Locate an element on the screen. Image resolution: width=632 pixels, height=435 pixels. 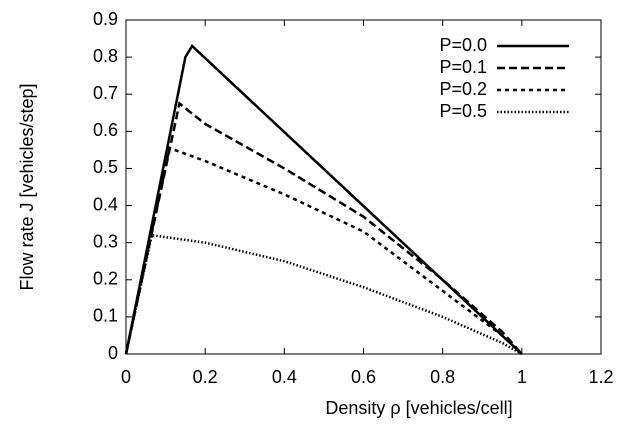
x-tick-label: 0 is located at coordinates (126, 377).